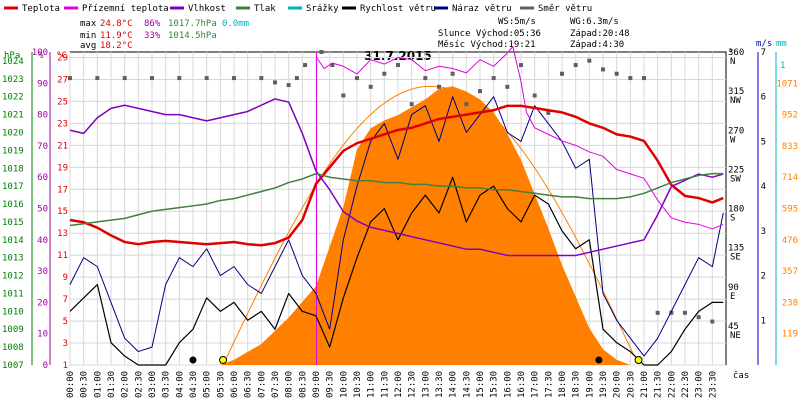 The height and width of the screenshot is (400, 800). Describe the element at coordinates (13, 366) in the screenshot. I see `axis-hpa-tick: 1007` at that location.